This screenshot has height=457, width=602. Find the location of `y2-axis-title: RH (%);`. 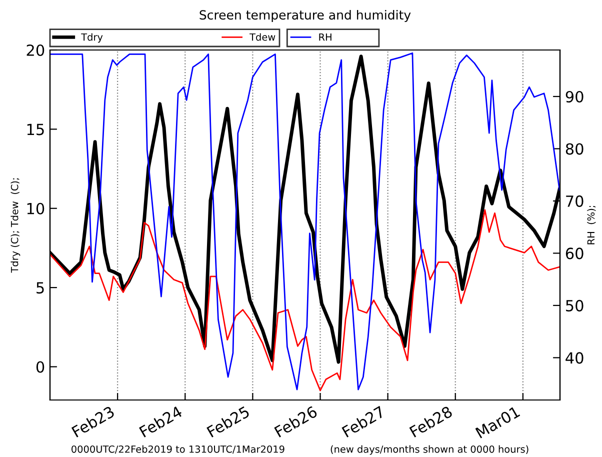

y2-axis-title: RH (%); is located at coordinates (591, 225).